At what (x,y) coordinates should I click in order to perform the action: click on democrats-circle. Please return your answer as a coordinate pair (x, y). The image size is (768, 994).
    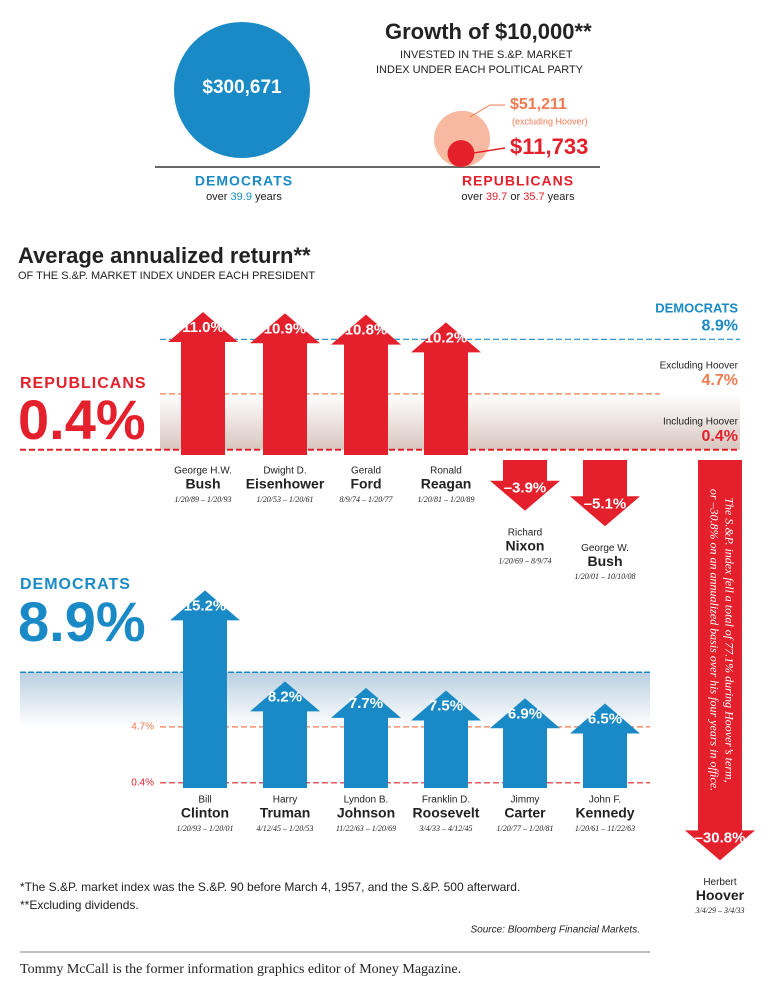
    Looking at the image, I should click on (242, 90).